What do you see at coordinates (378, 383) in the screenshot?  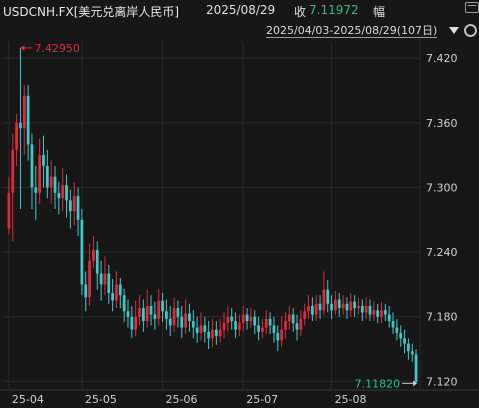 I see `min-value-label: 7.11820` at bounding box center [378, 383].